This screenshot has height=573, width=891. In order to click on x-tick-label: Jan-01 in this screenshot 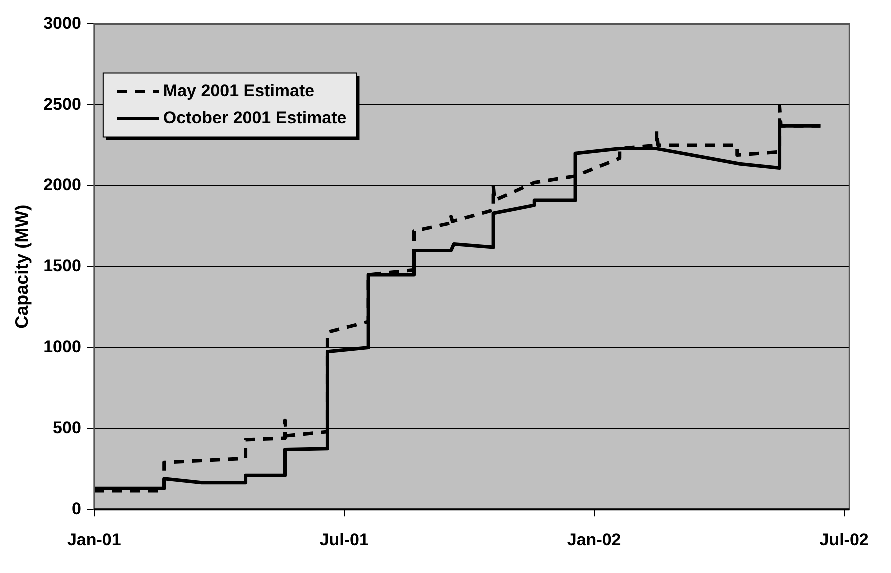, I will do `click(94, 540)`.